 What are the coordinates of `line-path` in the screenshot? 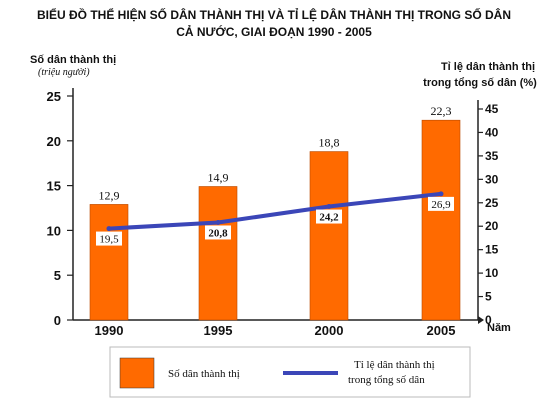 It's located at (275, 211).